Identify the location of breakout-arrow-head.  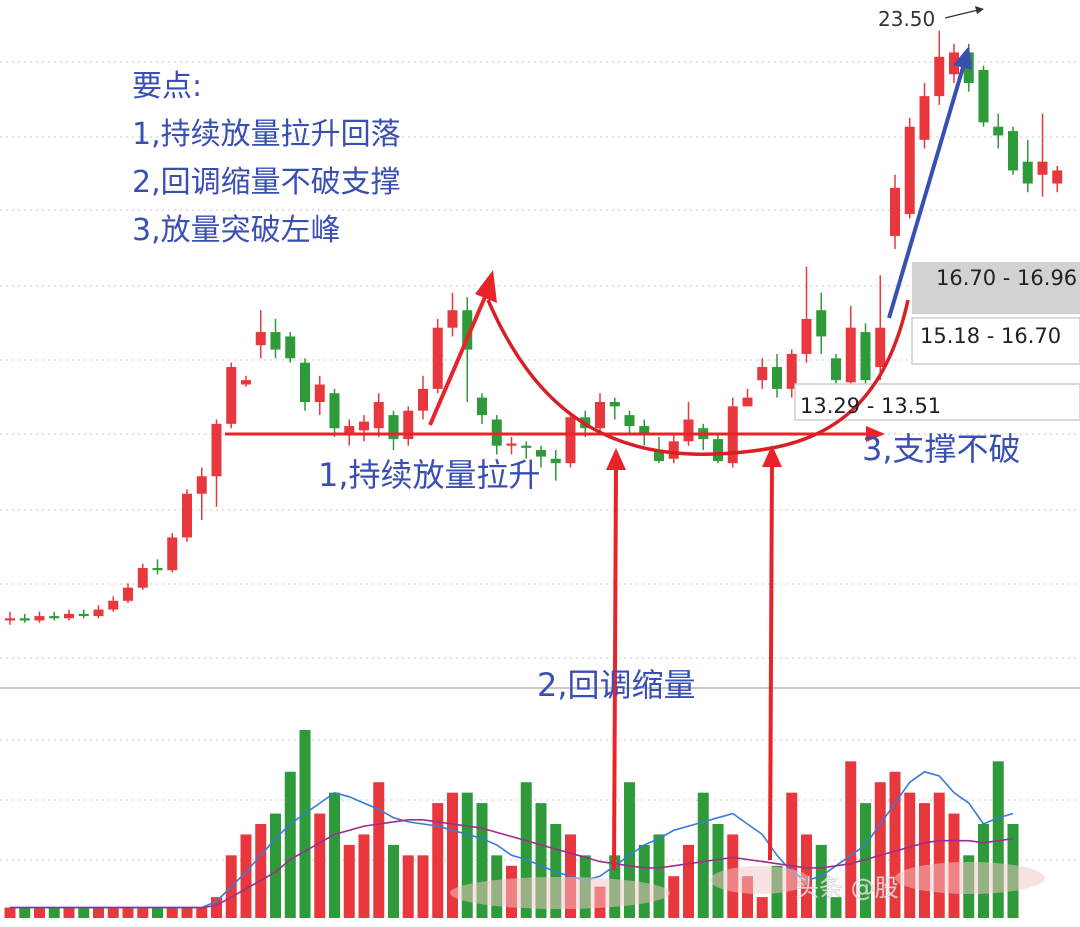
(962, 58).